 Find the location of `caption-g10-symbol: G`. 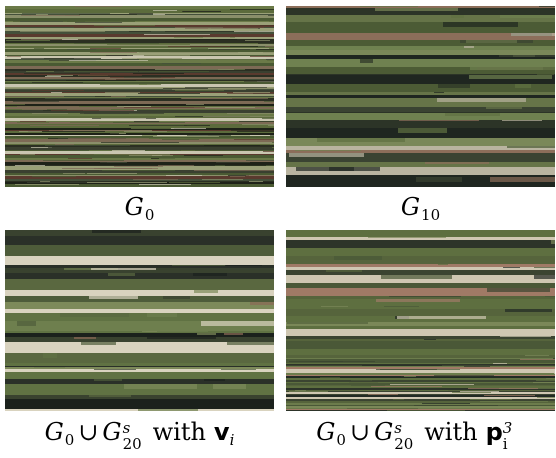

caption-g10-symbol: G is located at coordinates (411, 207).